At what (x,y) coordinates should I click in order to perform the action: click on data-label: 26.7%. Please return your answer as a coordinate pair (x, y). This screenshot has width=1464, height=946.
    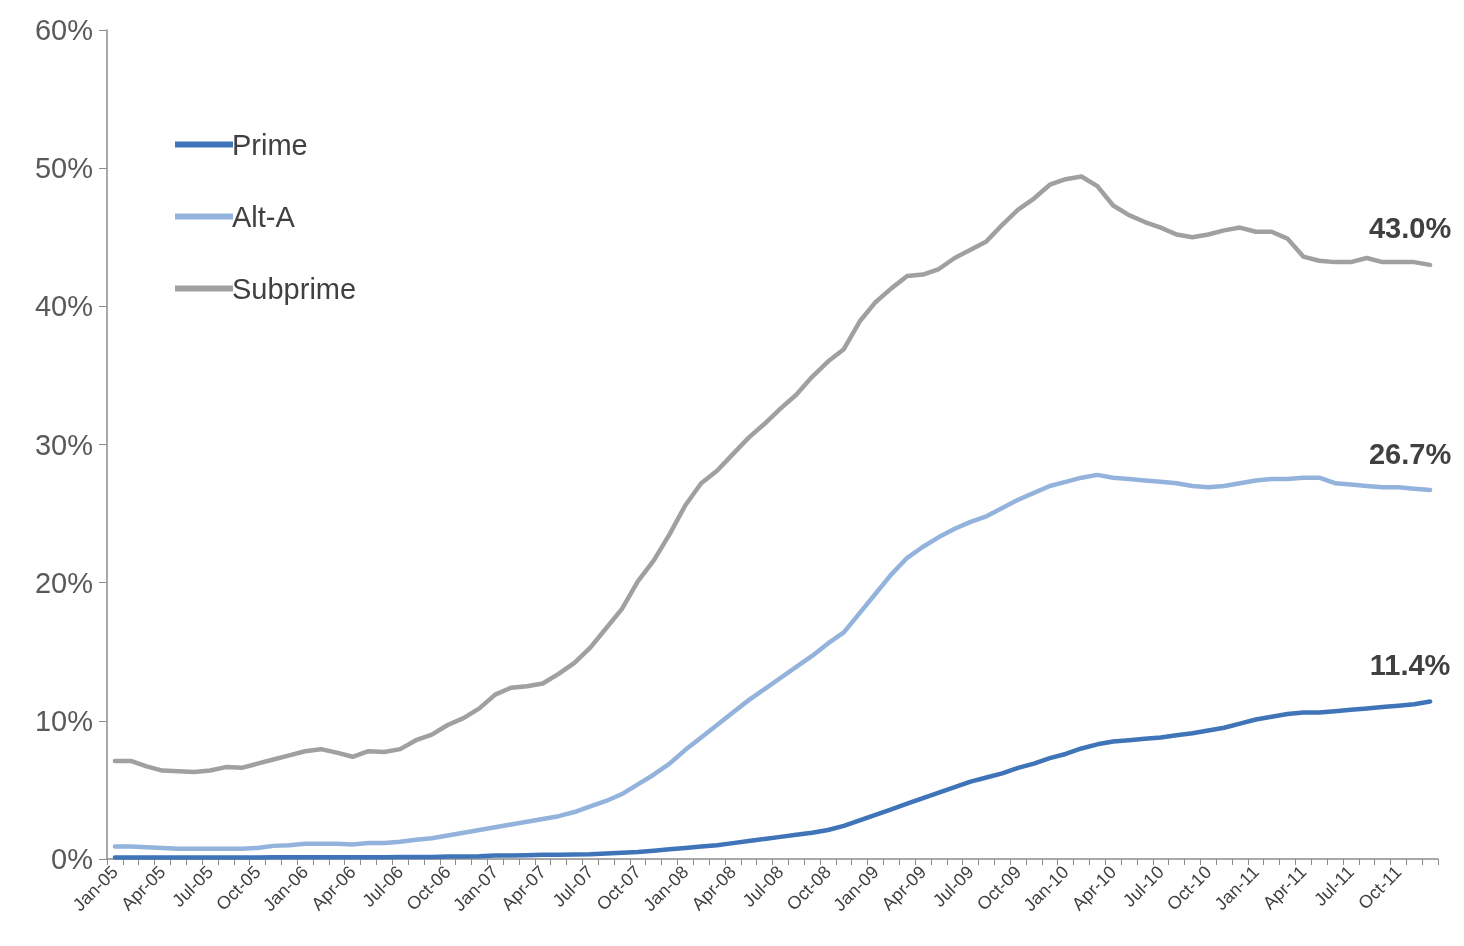
    Looking at the image, I should click on (1410, 453).